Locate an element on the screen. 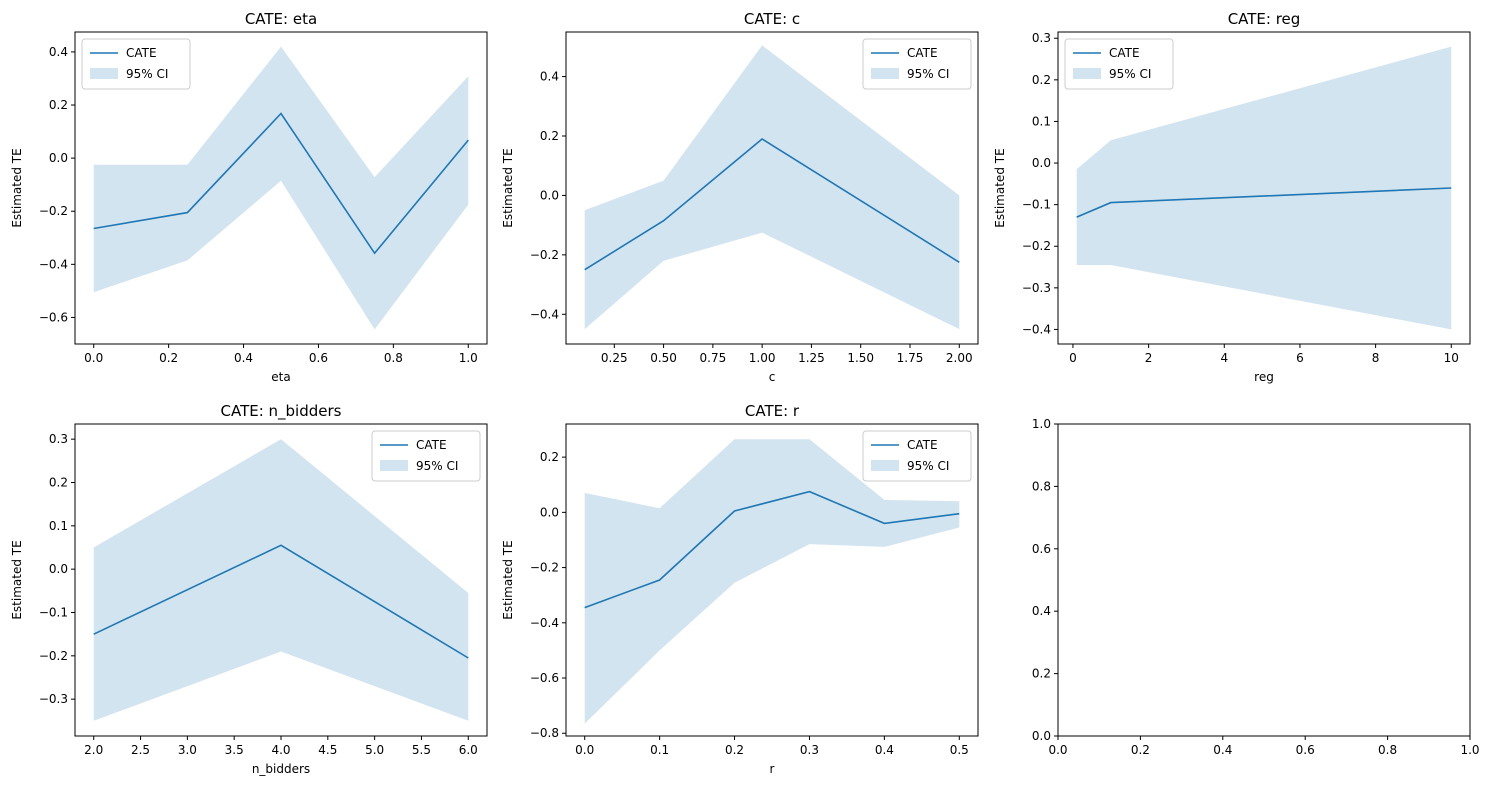 The height and width of the screenshot is (790, 1489). y-tick-label: 1.0 is located at coordinates (1041, 424).